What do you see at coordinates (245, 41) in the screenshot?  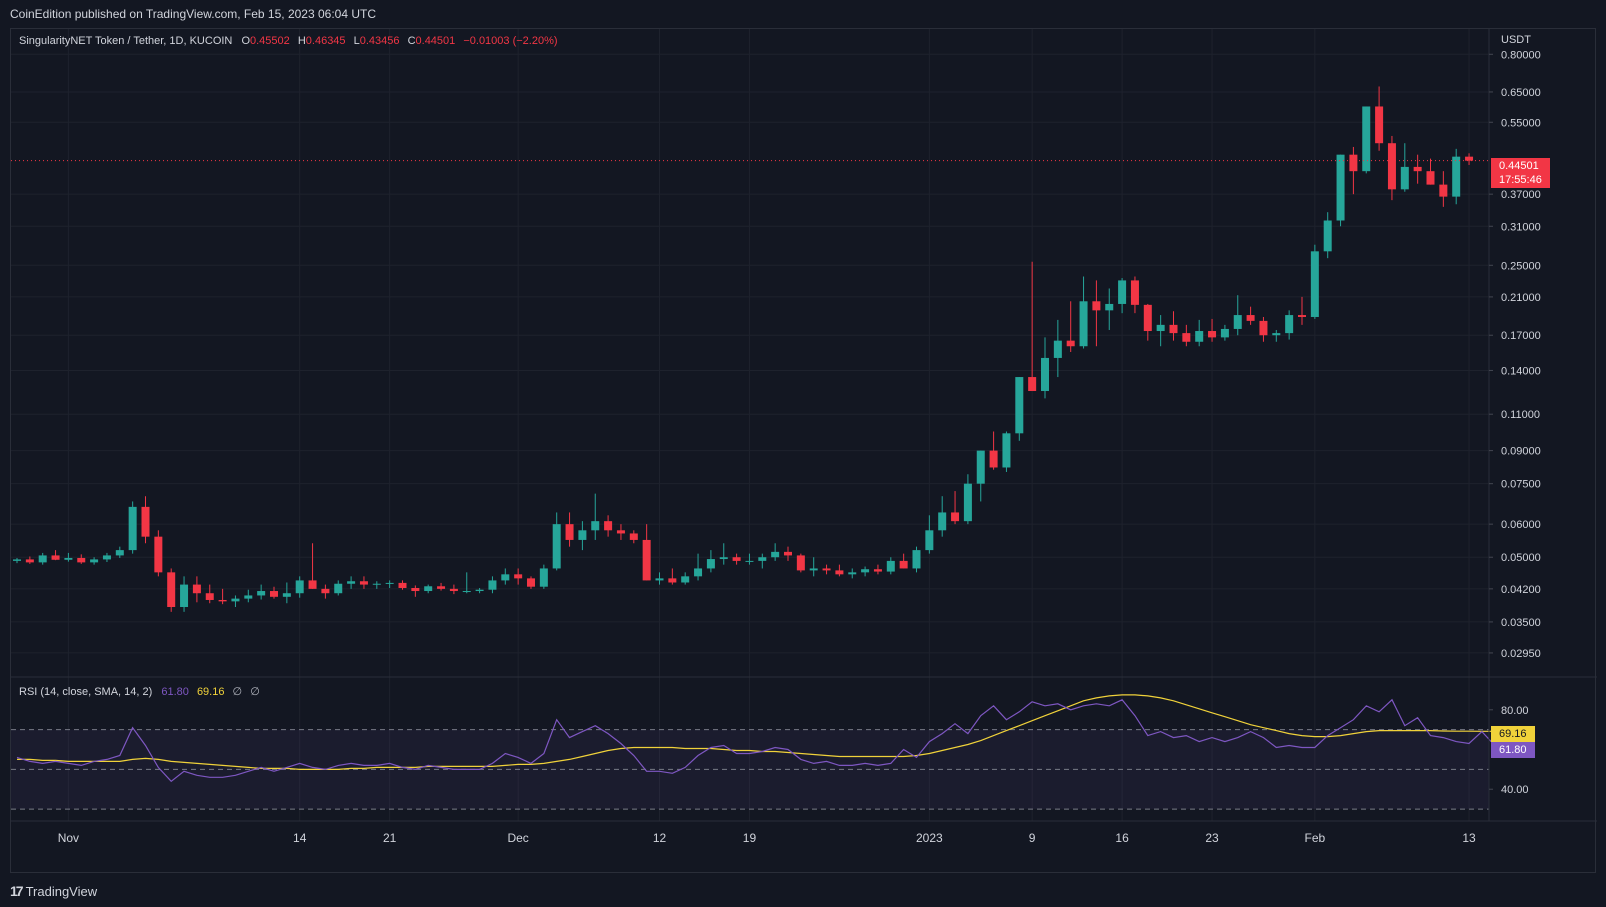 I see `open-label: O` at bounding box center [245, 41].